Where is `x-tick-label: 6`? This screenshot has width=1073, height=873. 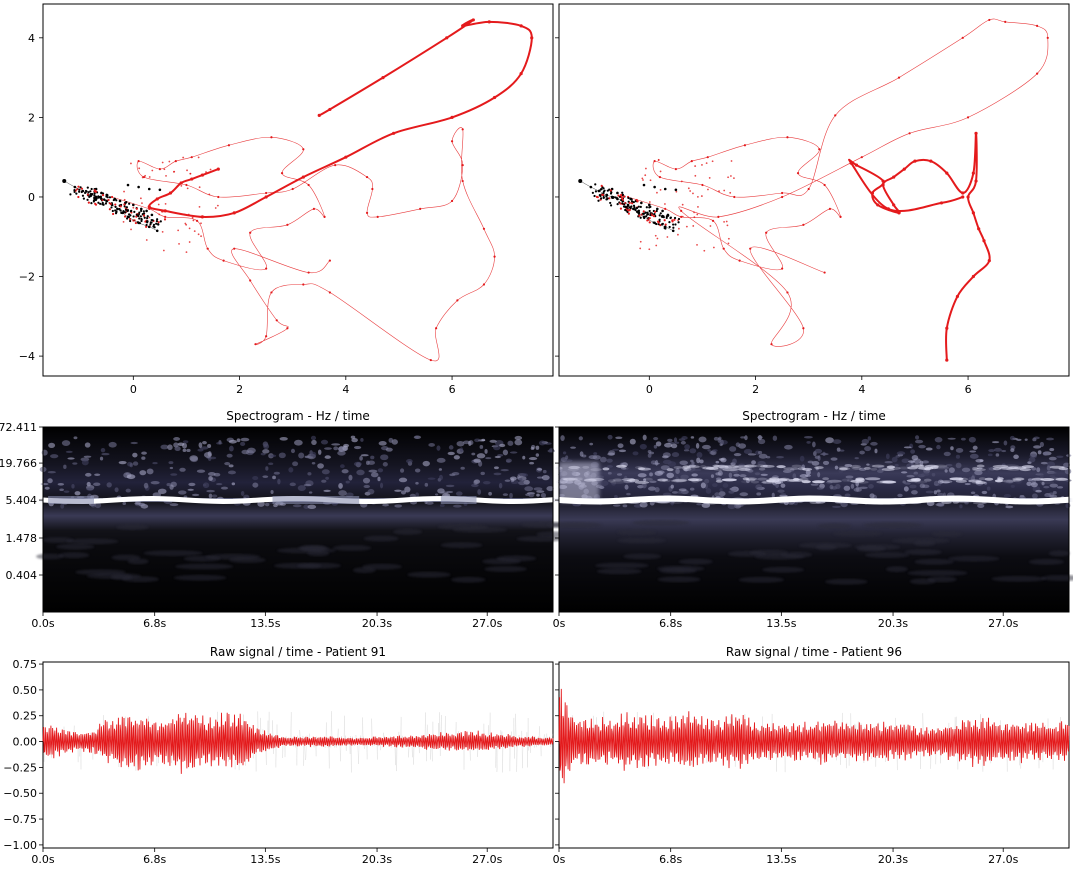 x-tick-label: 6 is located at coordinates (968, 389).